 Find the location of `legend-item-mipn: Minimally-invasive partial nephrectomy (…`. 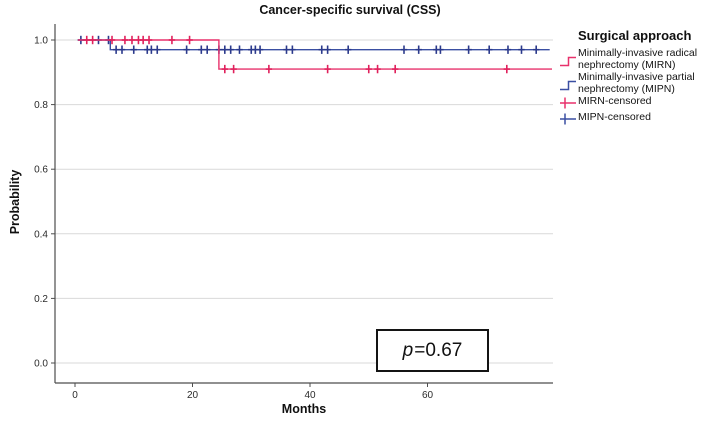

legend-item-mipn: Minimally-invasive partial nephrectomy (… is located at coordinates (641, 83).